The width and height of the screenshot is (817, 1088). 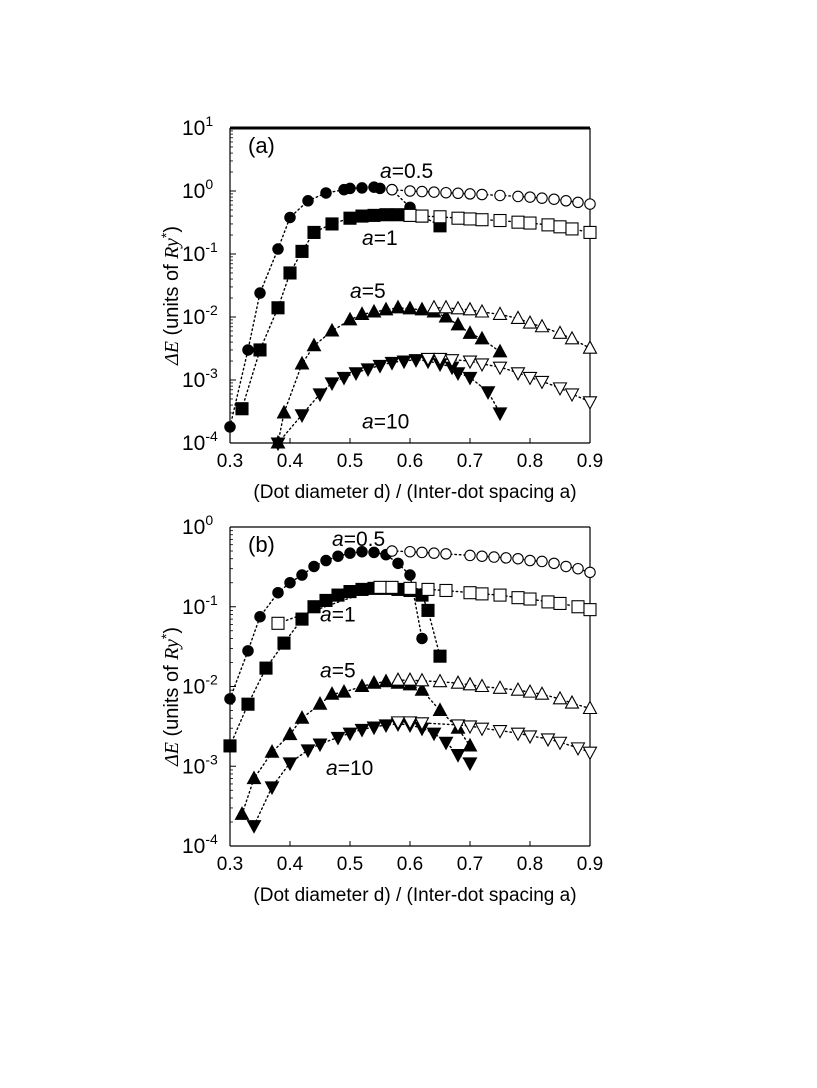 I want to click on panel-a-y-tick-label: 101, so click(x=197, y=126).